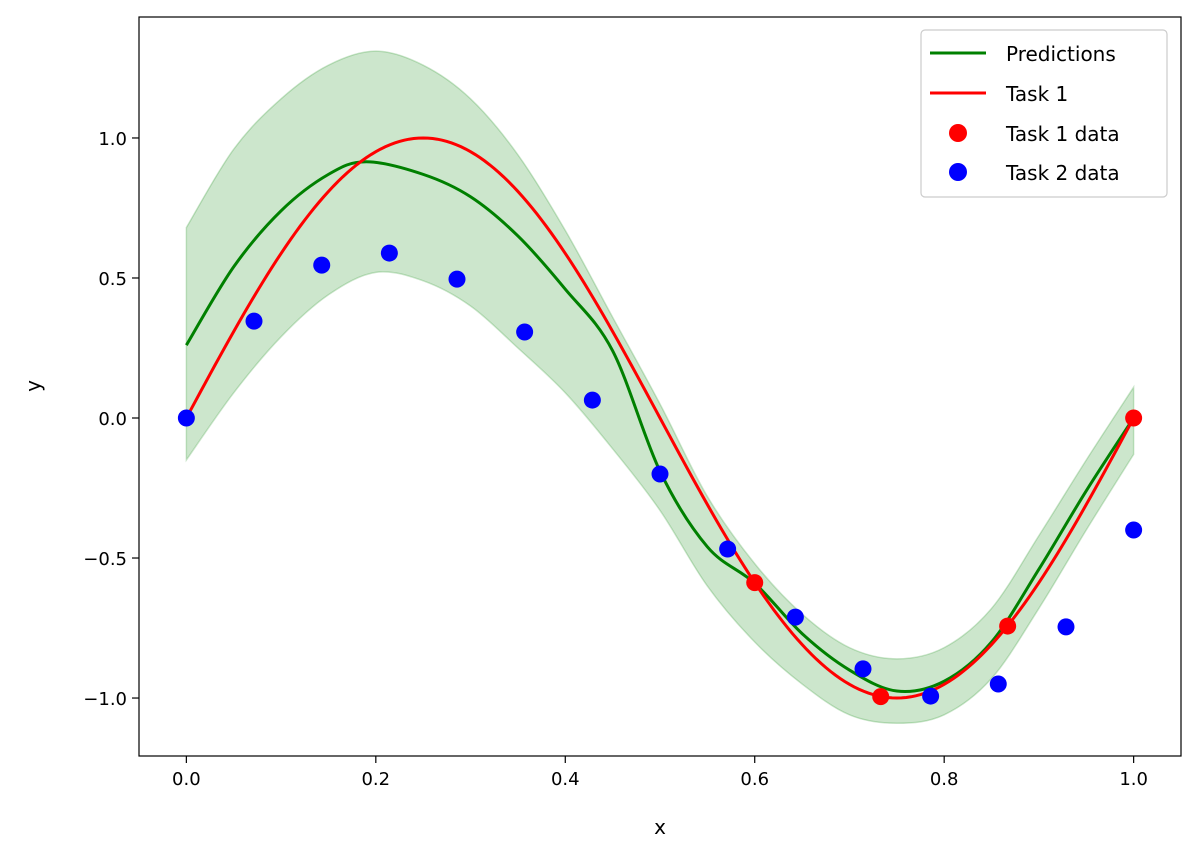 This screenshot has width=1199, height=862. What do you see at coordinates (958, 133) in the screenshot?
I see `legend-task1-data-marker` at bounding box center [958, 133].